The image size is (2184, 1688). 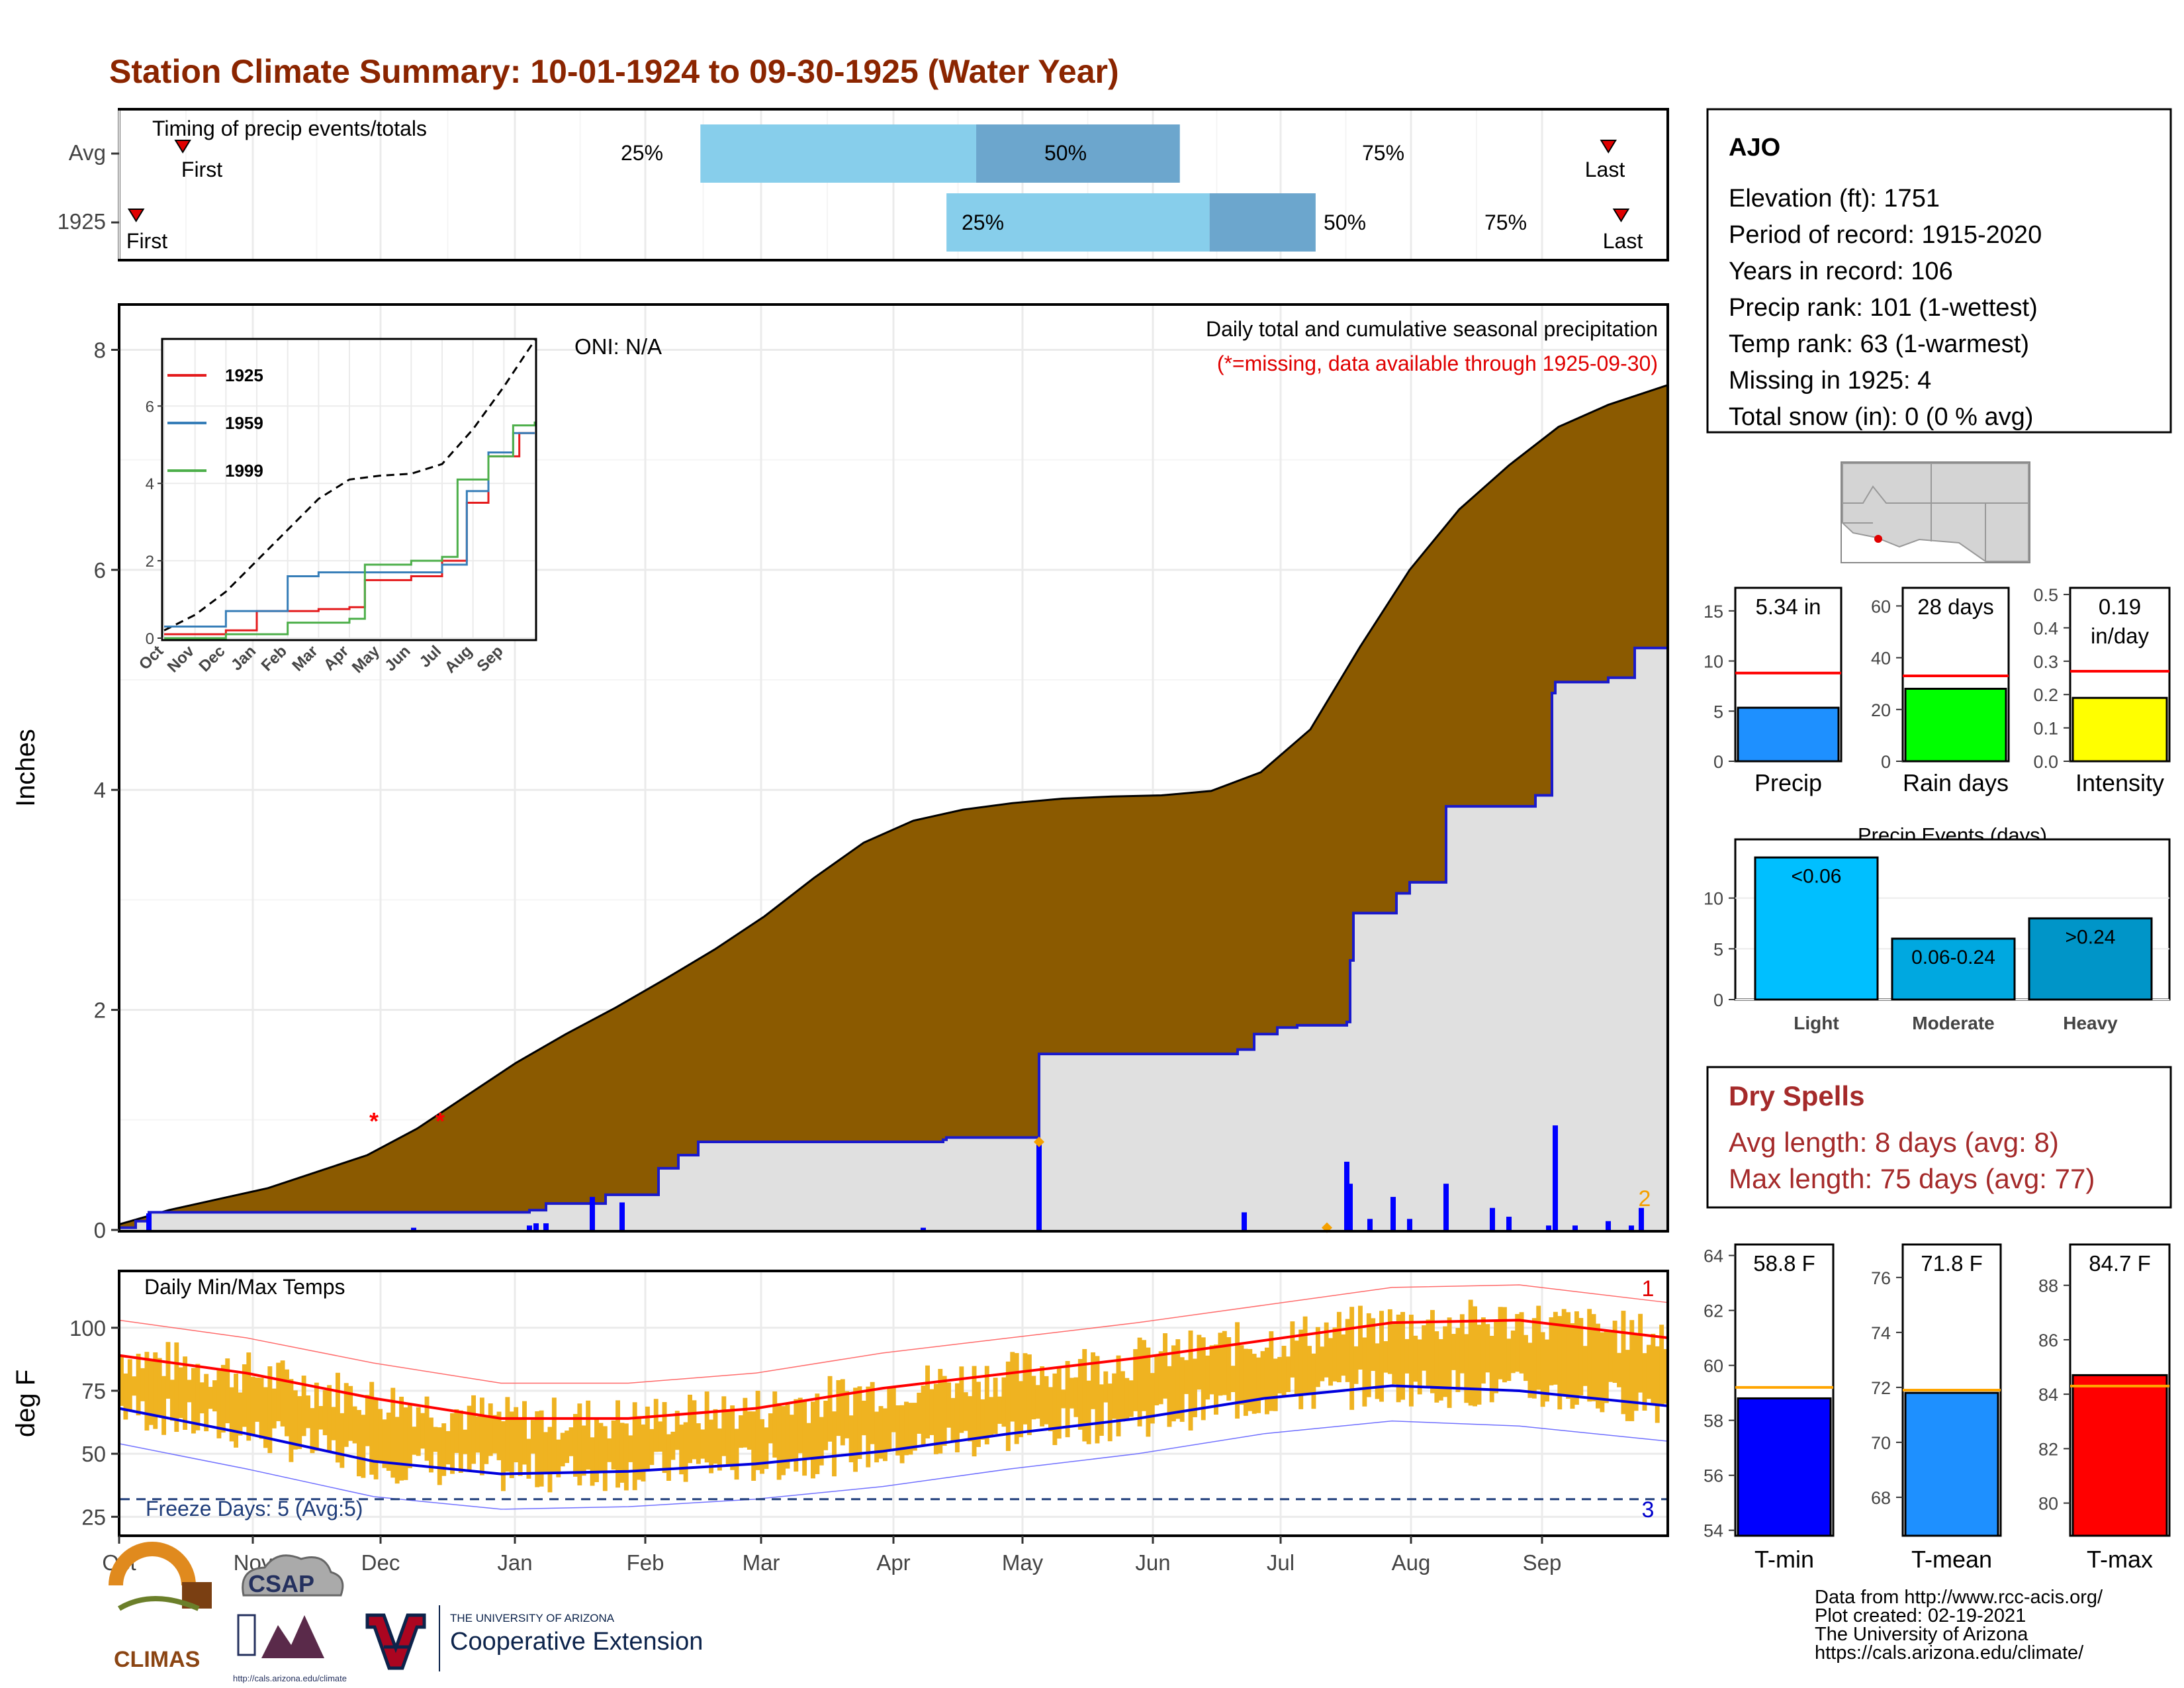 What do you see at coordinates (440, 1121) in the screenshot?
I see `missing-marker: *` at bounding box center [440, 1121].